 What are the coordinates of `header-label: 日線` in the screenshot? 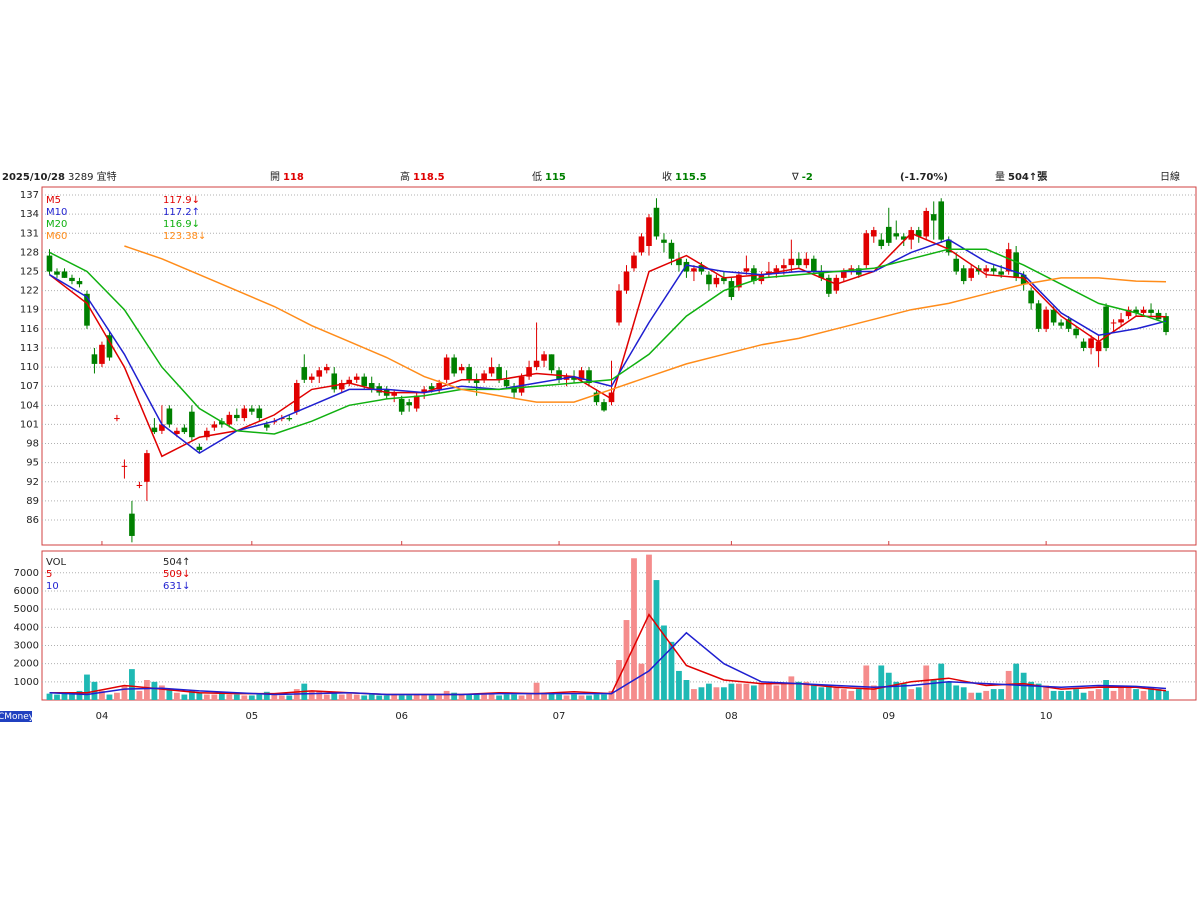 It's located at (1170, 176).